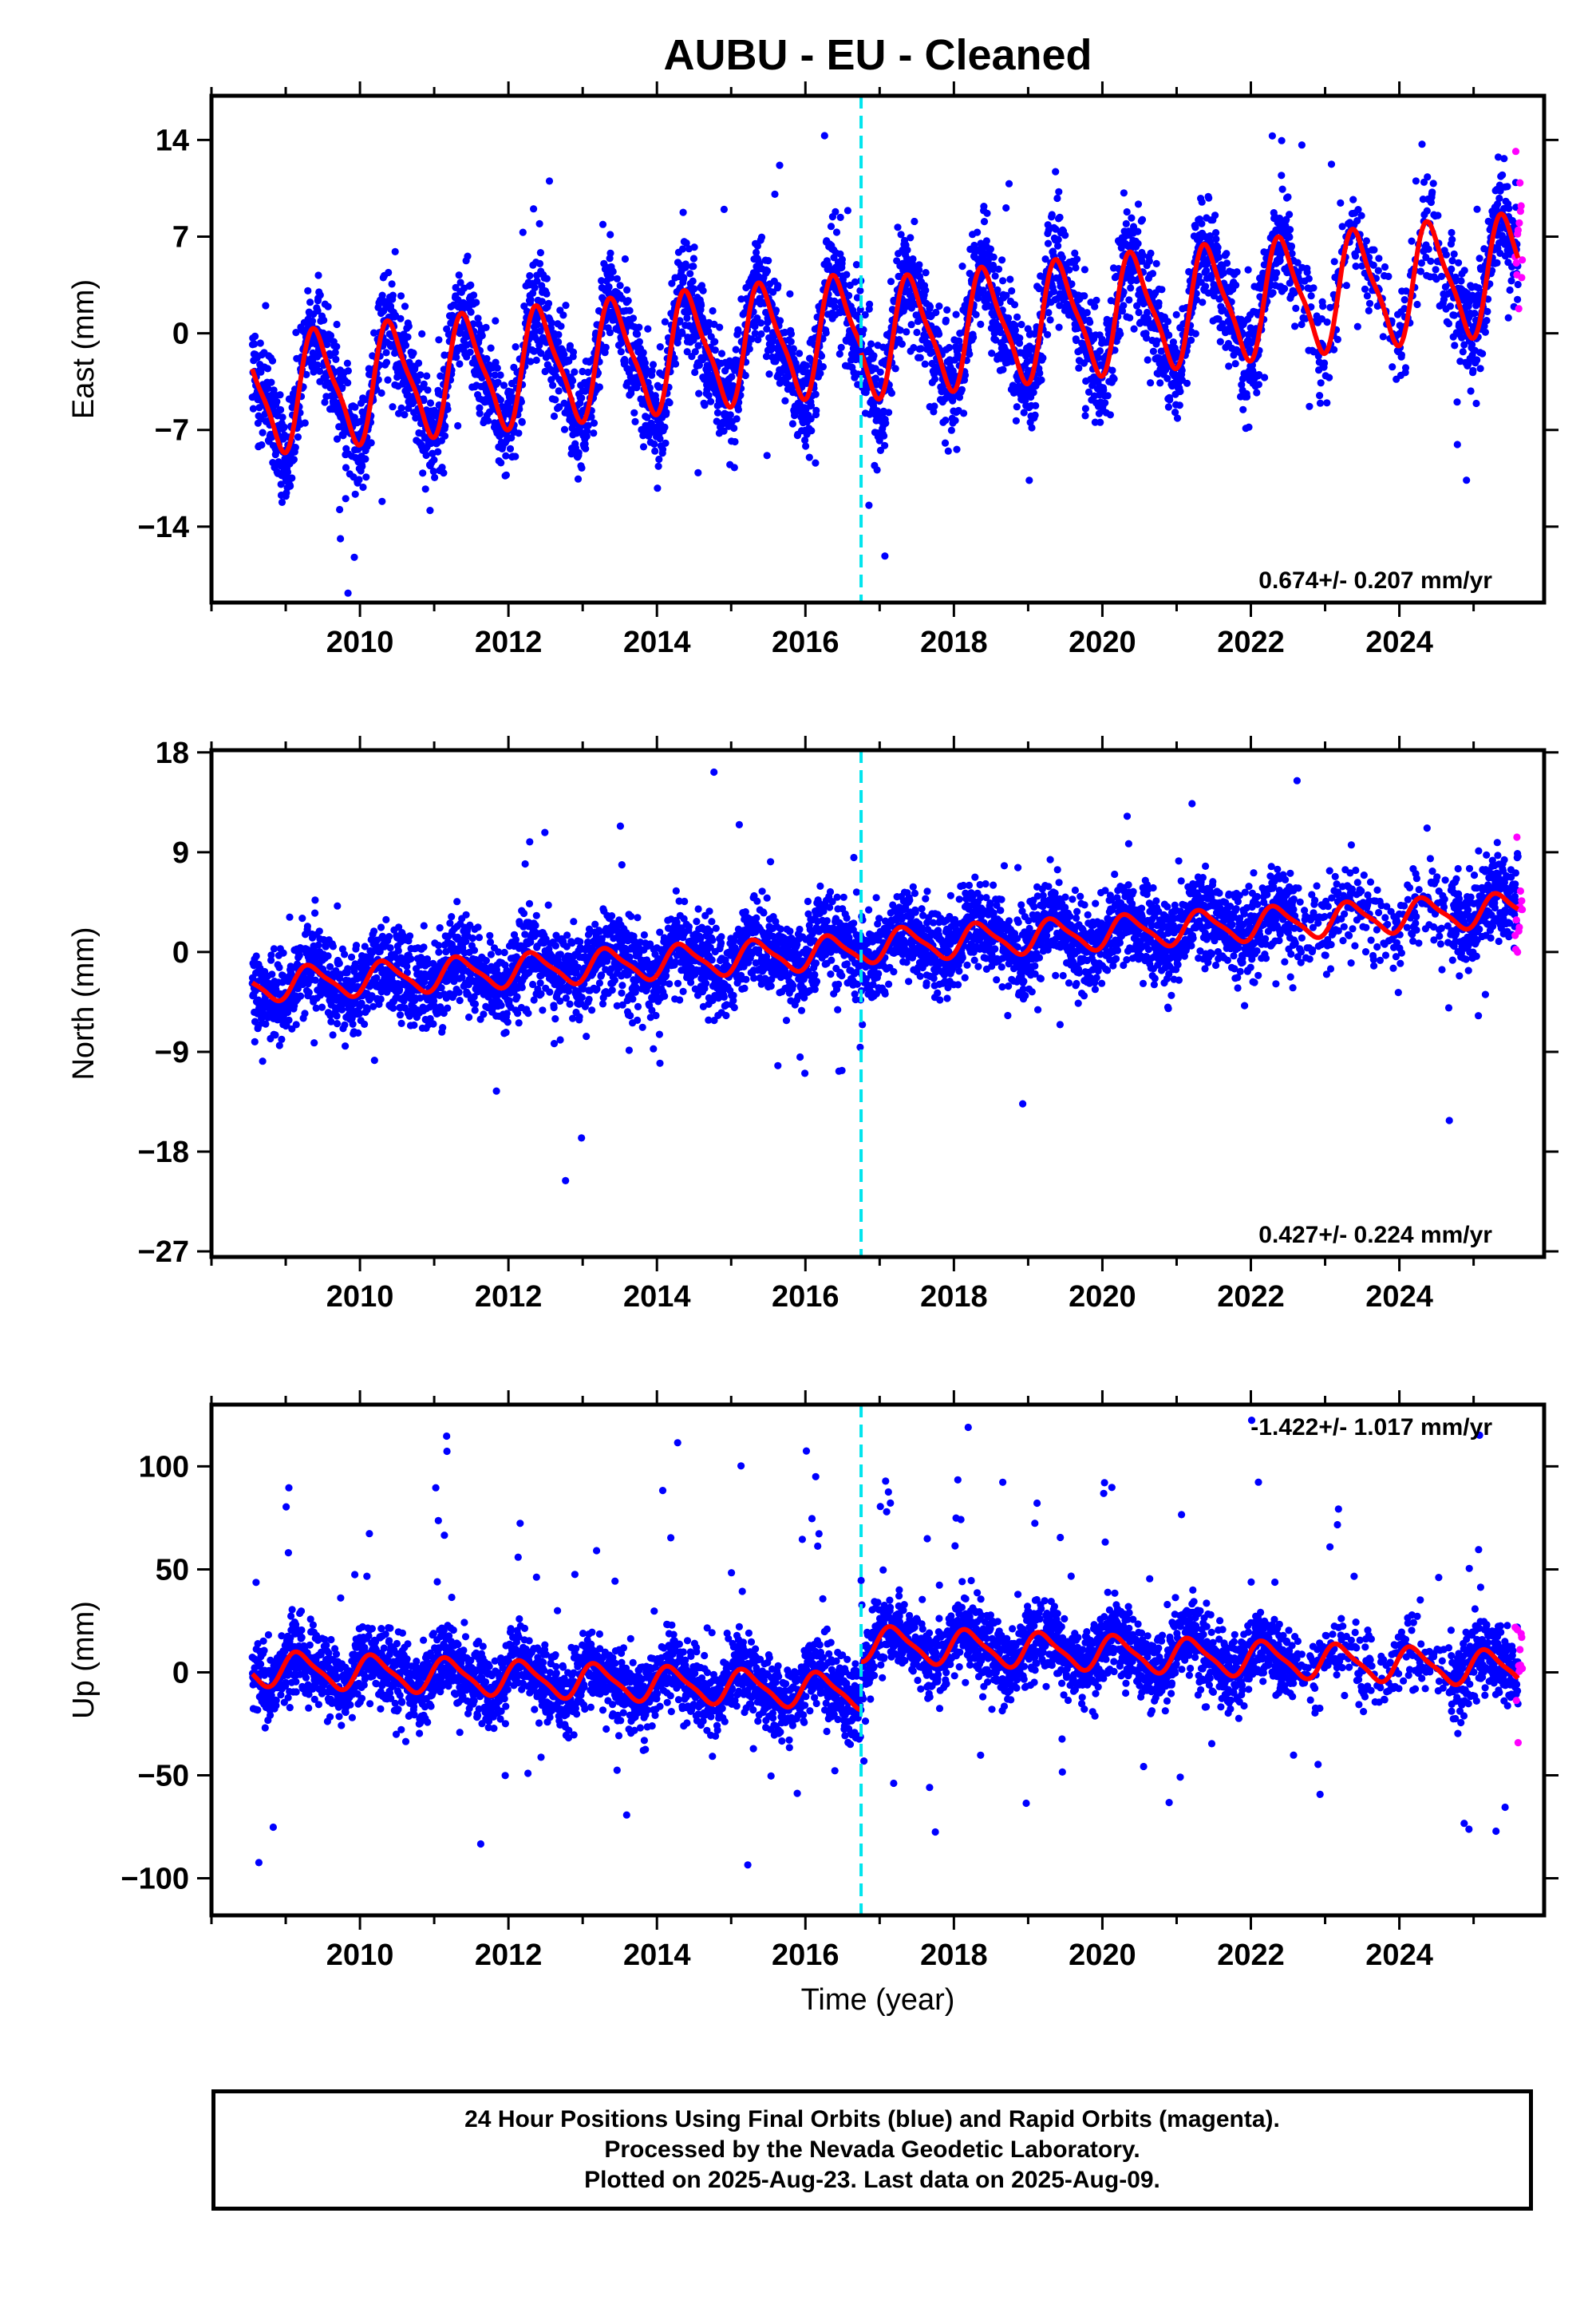 Image resolution: width=1596 pixels, height=2316 pixels. I want to click on east-y-tick-label: −14, so click(163, 527).